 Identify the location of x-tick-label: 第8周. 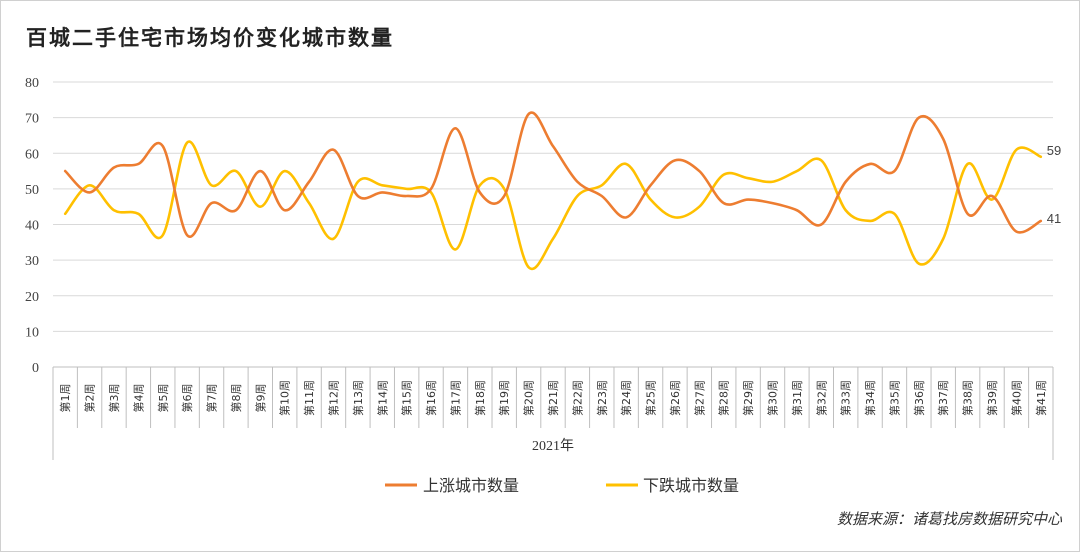
(236, 398).